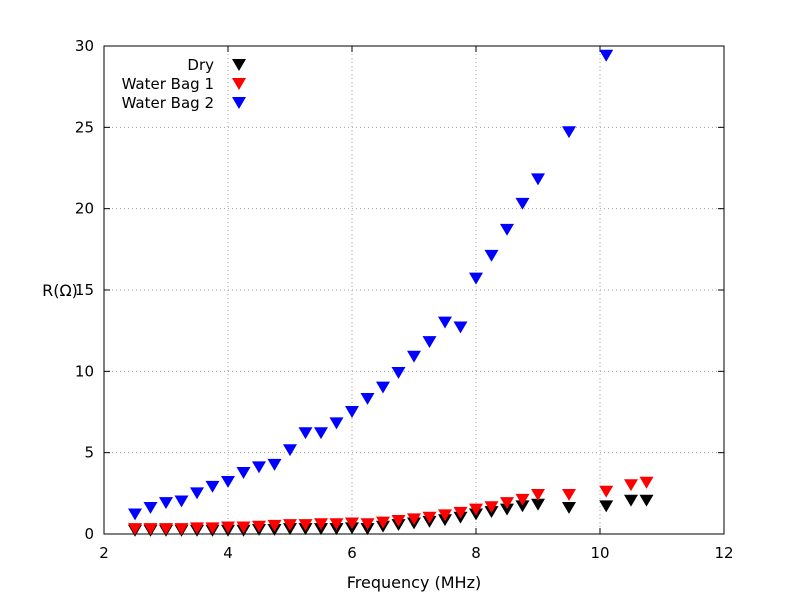 Image resolution: width=800 pixels, height=604 pixels. What do you see at coordinates (168, 84) in the screenshot?
I see `legend-label: Water Bag 1` at bounding box center [168, 84].